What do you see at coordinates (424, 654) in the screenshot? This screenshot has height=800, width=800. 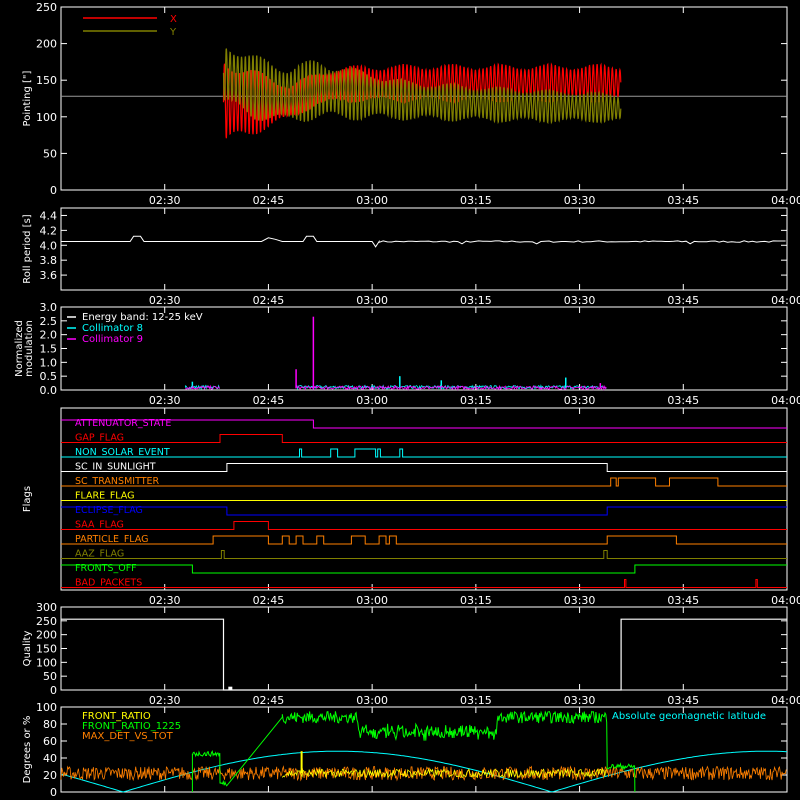 I see `quality-series` at bounding box center [424, 654].